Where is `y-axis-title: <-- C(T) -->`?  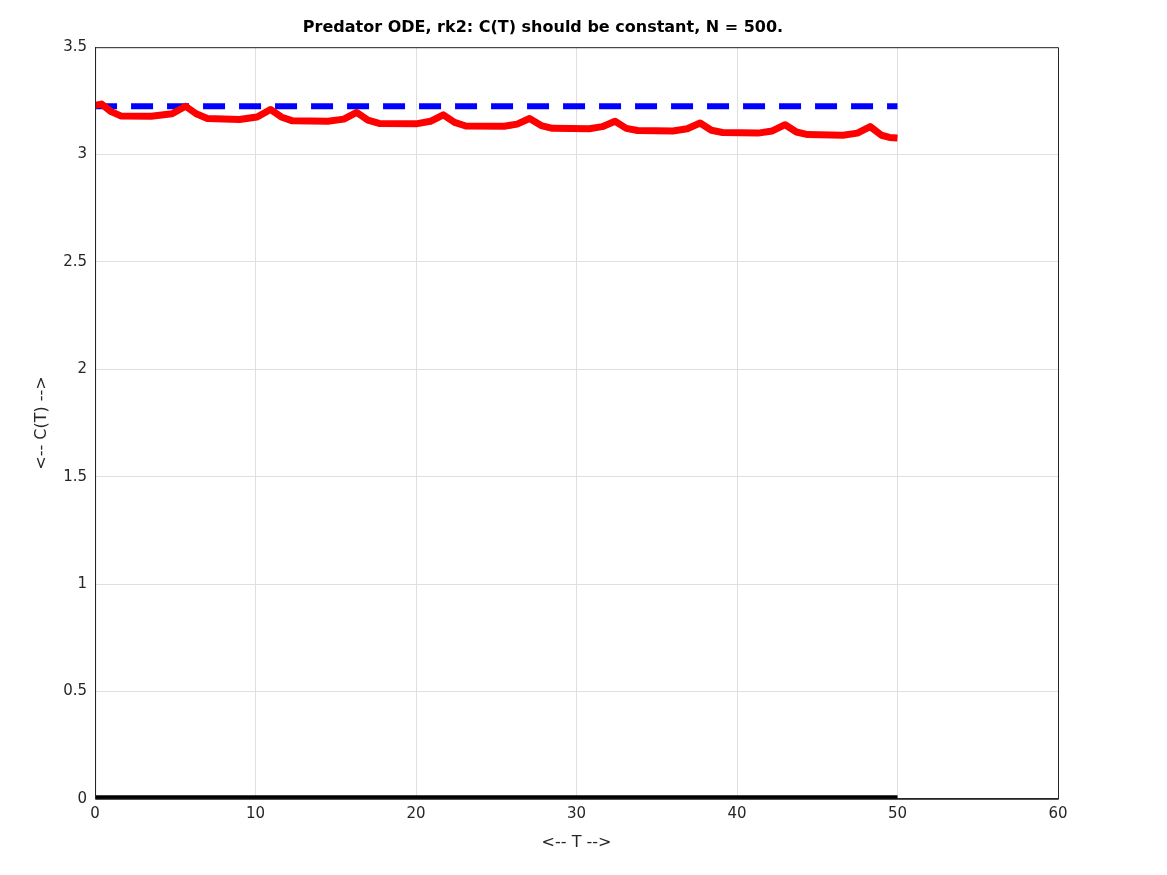
y-axis-title: <-- C(T) --> is located at coordinates (40, 423).